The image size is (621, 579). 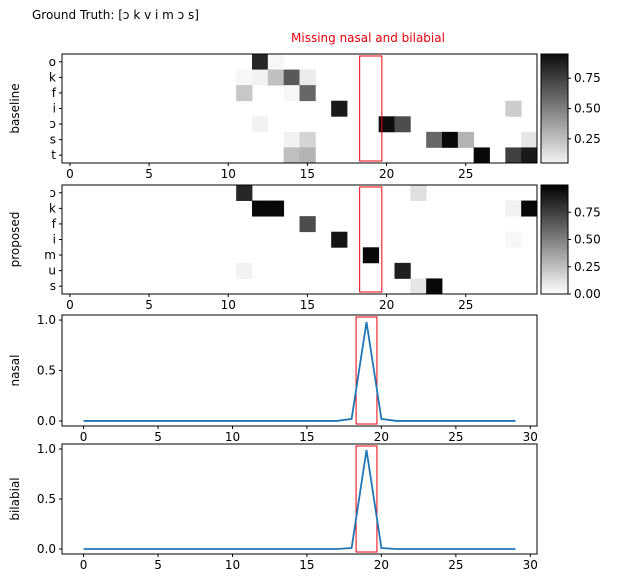 I want to click on axes-frame, so click(x=299, y=499).